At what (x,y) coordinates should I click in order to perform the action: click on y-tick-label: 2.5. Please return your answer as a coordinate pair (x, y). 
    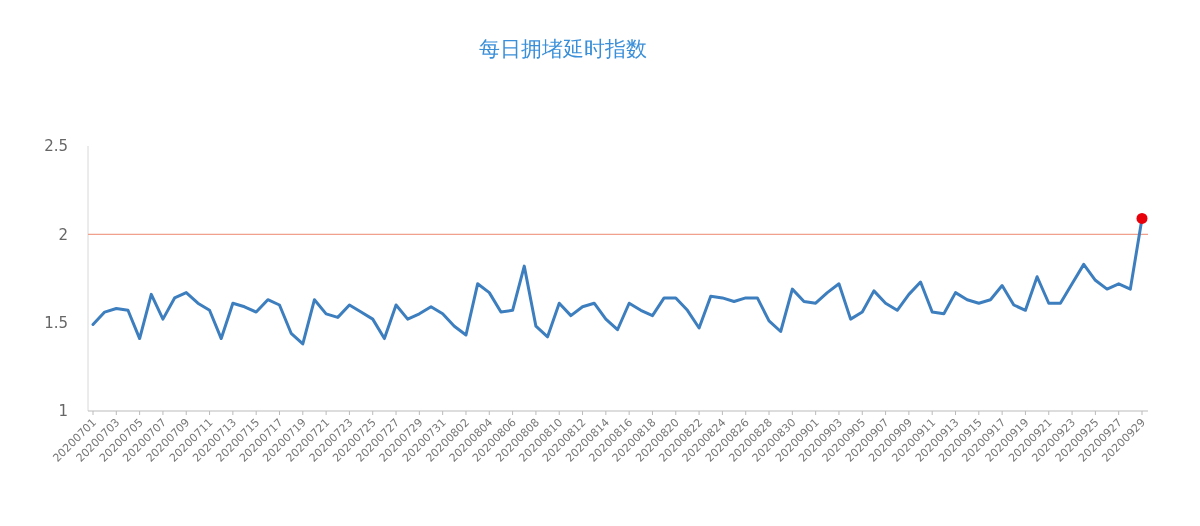
    Looking at the image, I should click on (56, 146).